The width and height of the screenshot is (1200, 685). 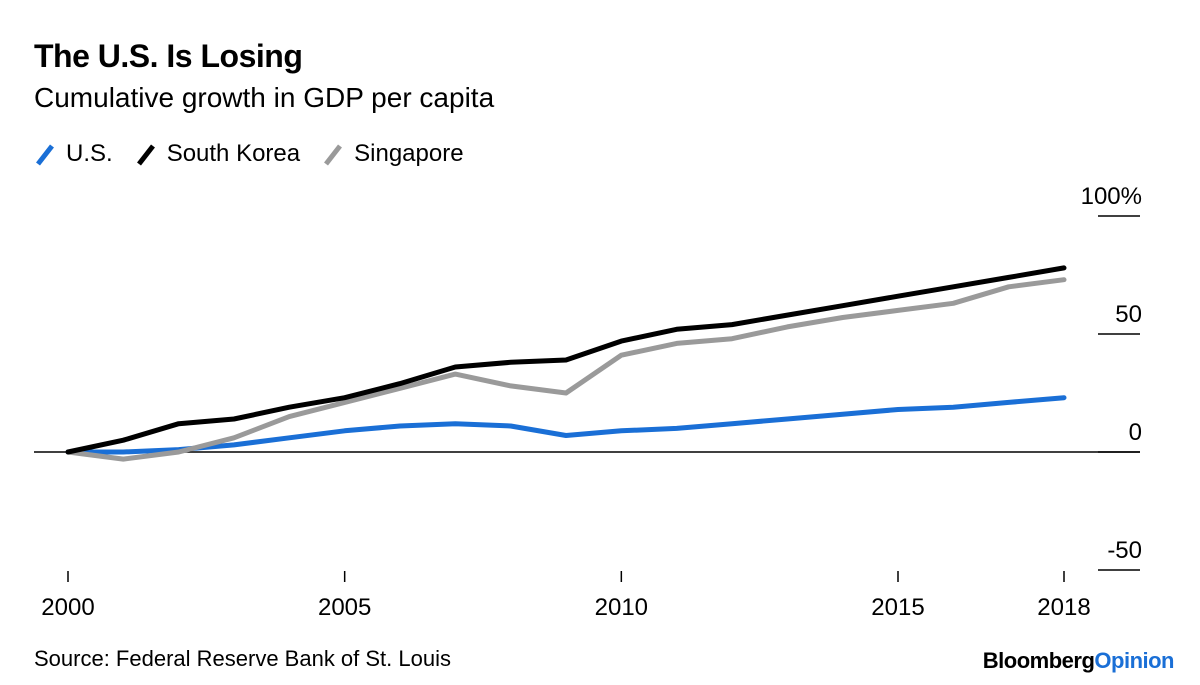 I want to click on x-axis: 2000 2005 2010 2015 2018, so click(x=566, y=596).